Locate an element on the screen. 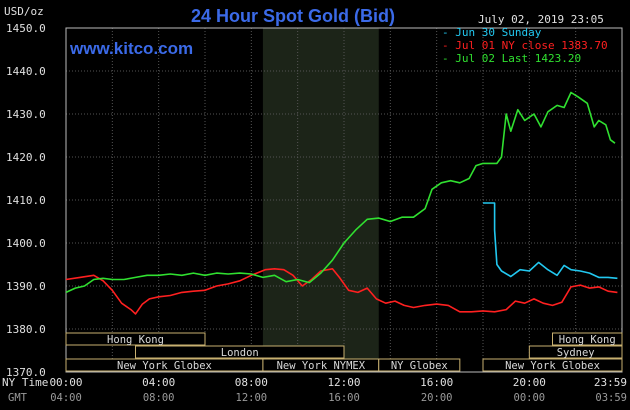  ny-time-tick: 23:59 is located at coordinates (610, 382).